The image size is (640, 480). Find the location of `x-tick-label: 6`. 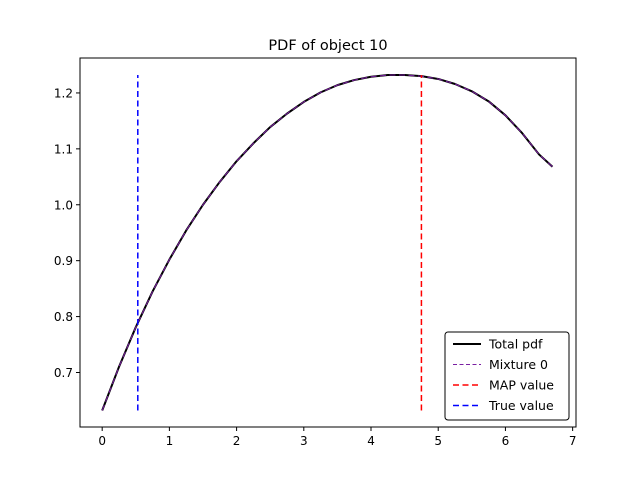

x-tick-label: 6 is located at coordinates (506, 441).